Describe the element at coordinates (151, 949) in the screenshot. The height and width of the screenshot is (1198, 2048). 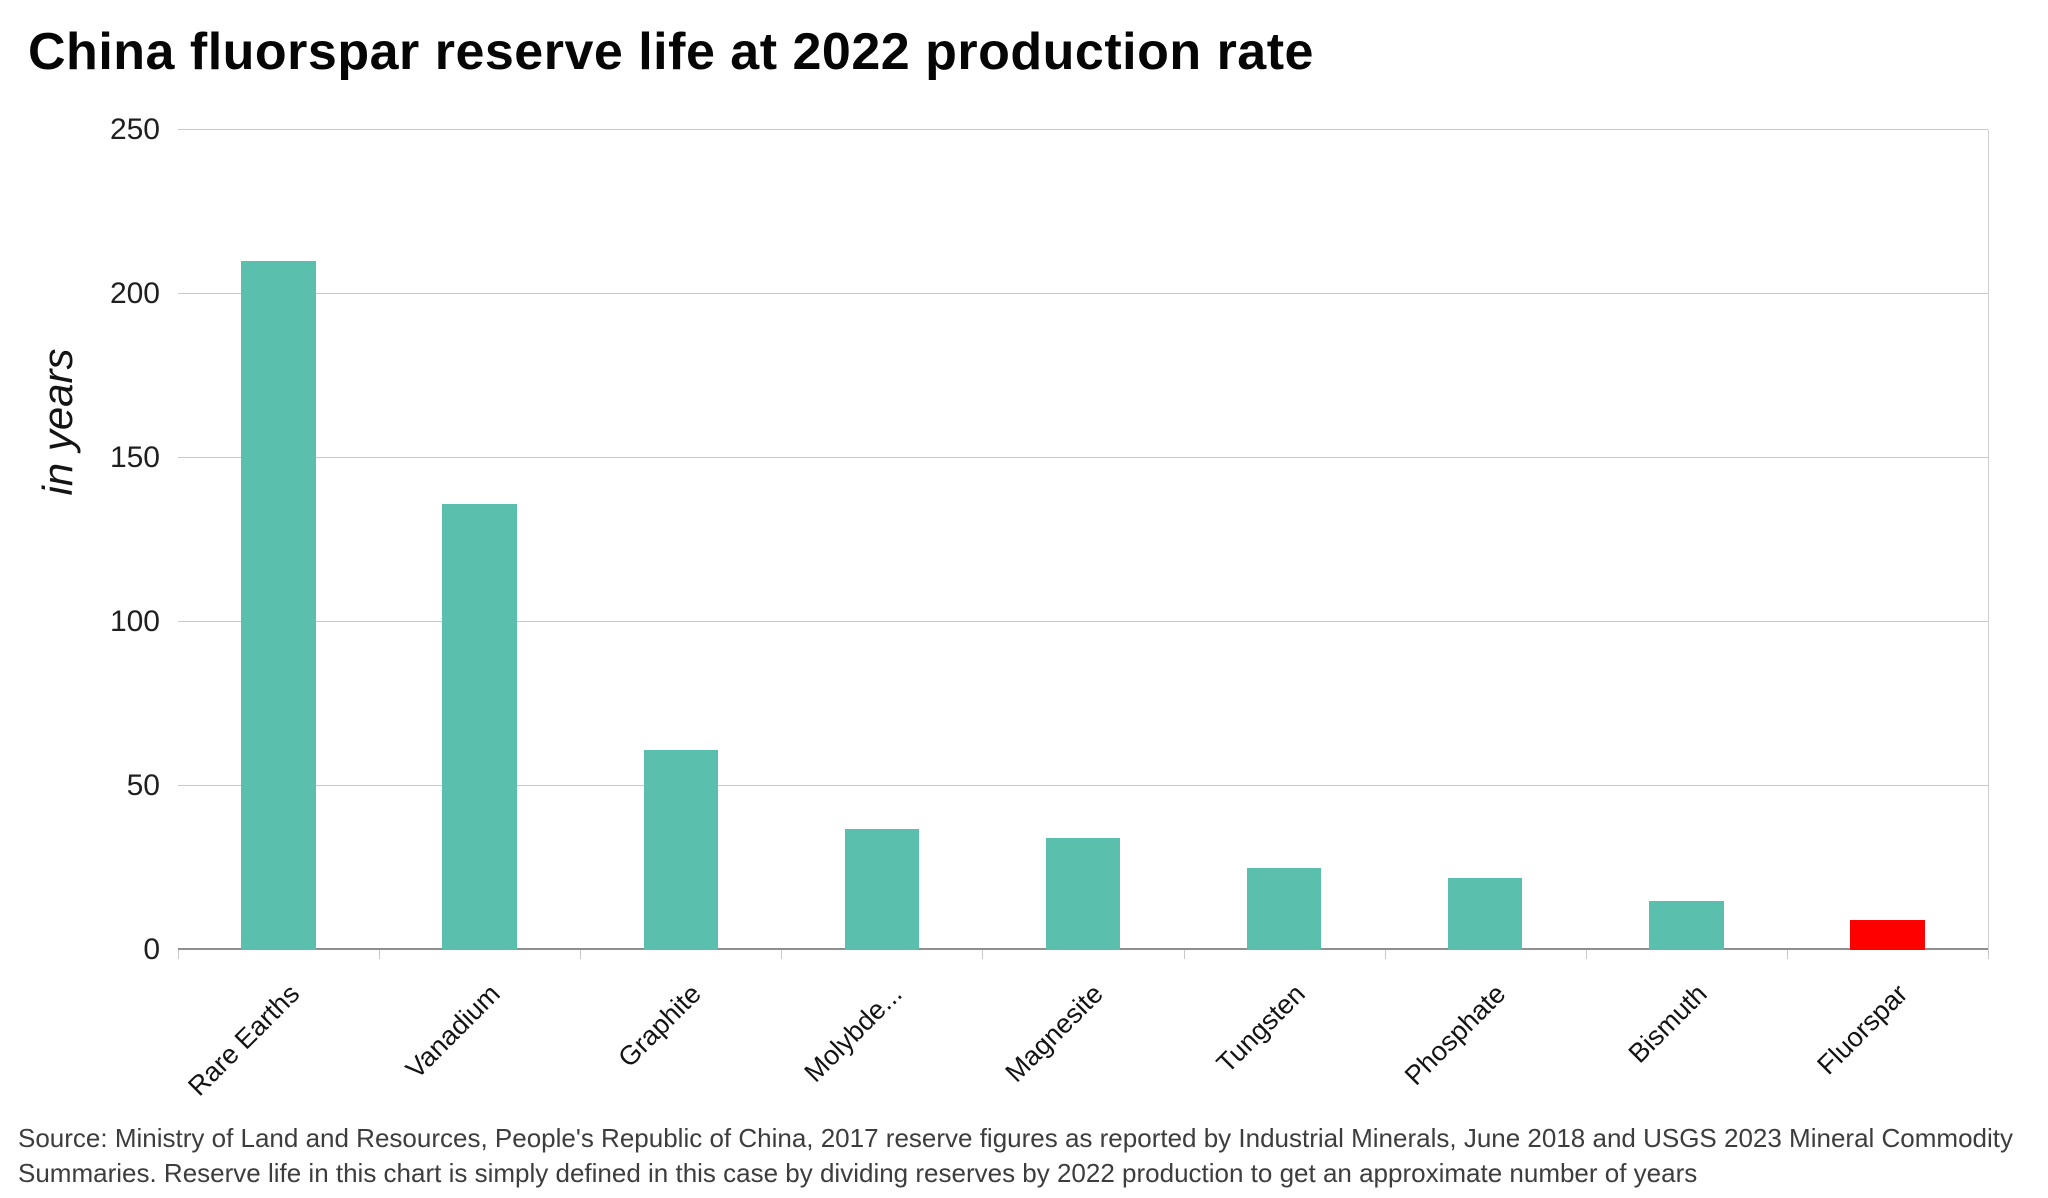
I see `y-tick-label: 0` at that location.